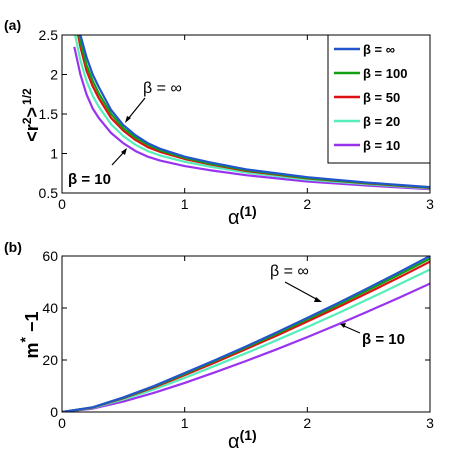 The image size is (474, 465). Describe the element at coordinates (50, 256) in the screenshot. I see `y-tick-label: 60` at that location.